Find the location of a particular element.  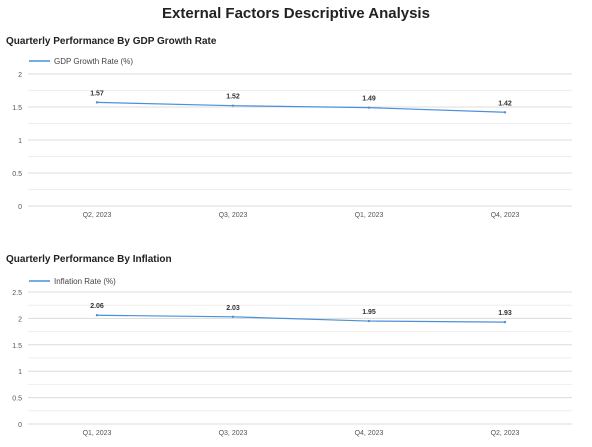

legend-label: Inflation Rate (%) is located at coordinates (85, 281).